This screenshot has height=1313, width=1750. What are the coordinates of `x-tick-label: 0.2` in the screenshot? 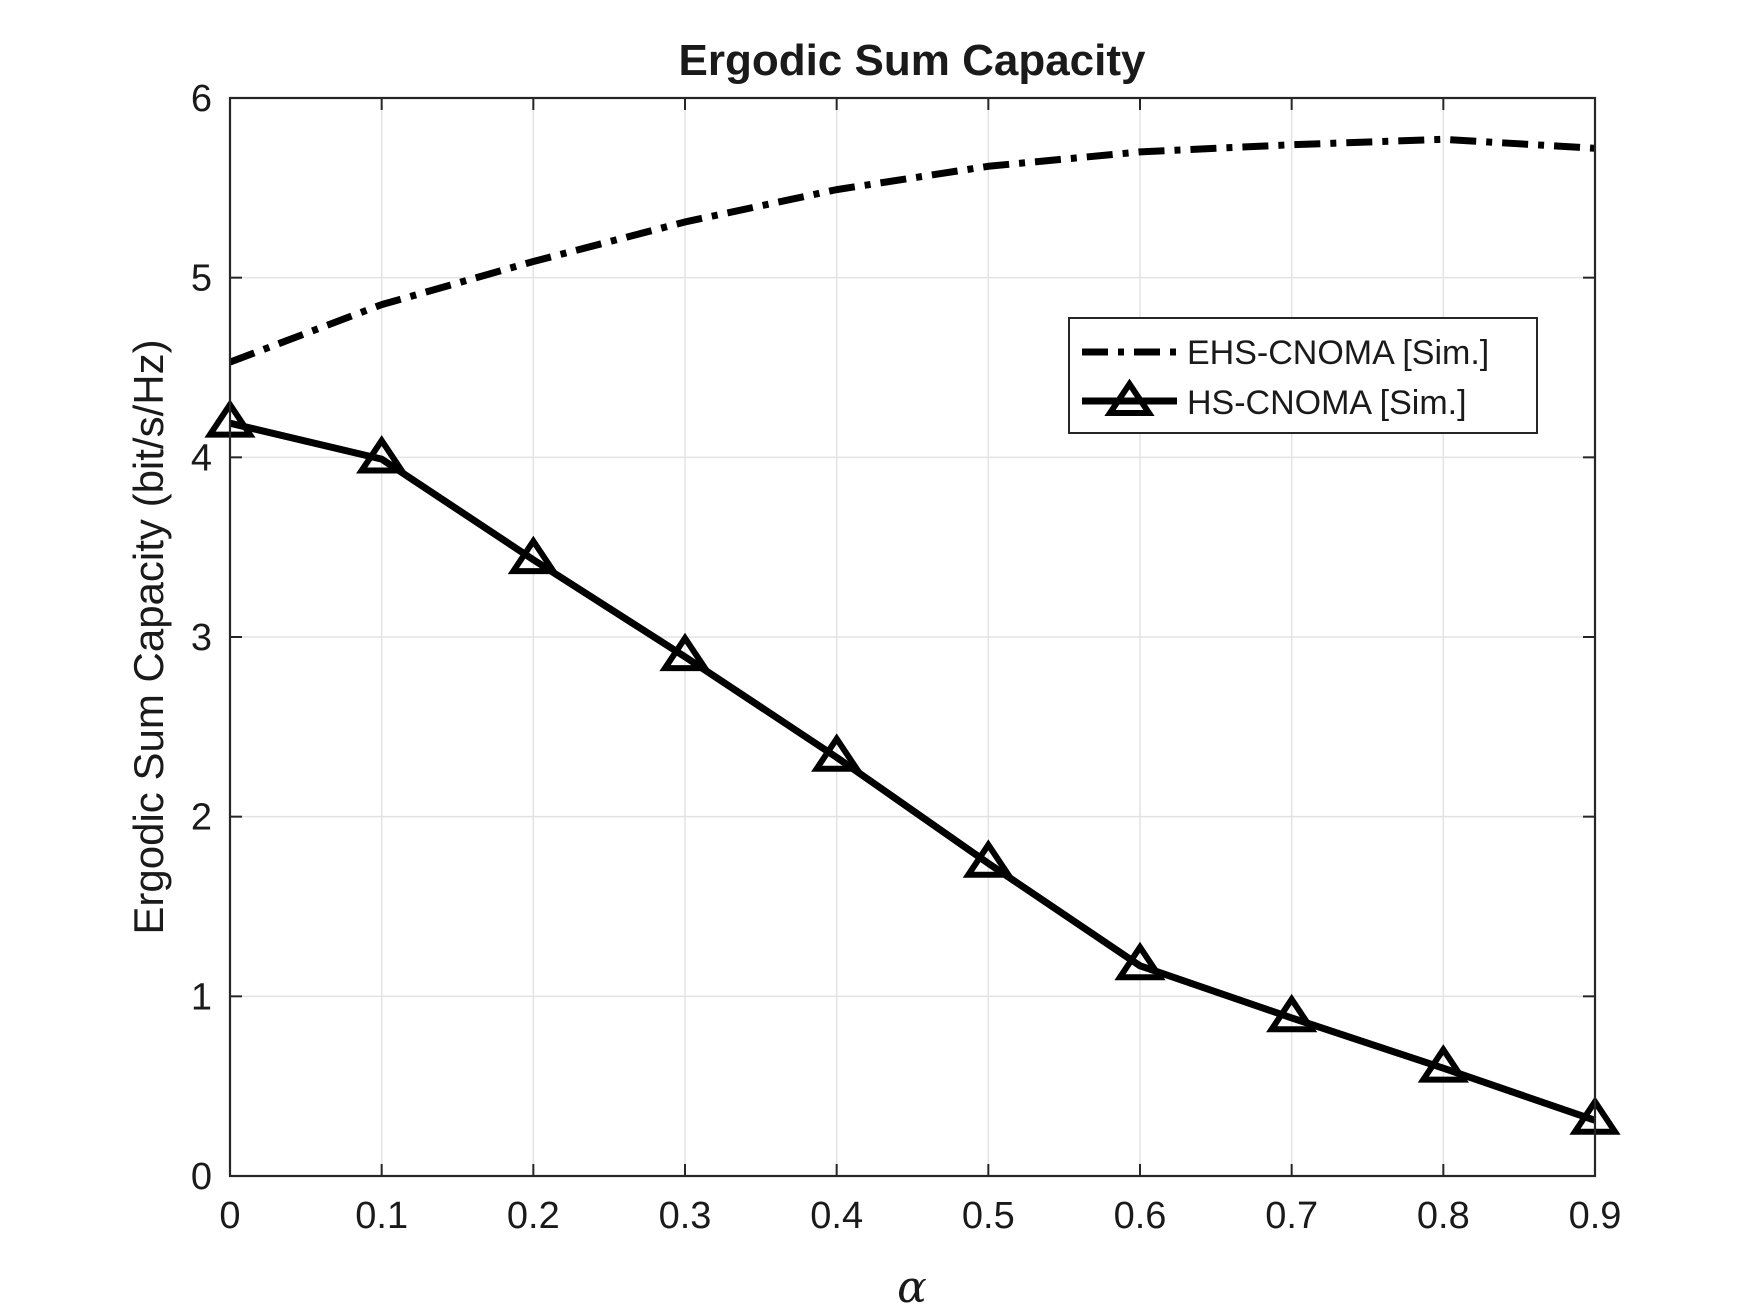 It's located at (533, 1216).